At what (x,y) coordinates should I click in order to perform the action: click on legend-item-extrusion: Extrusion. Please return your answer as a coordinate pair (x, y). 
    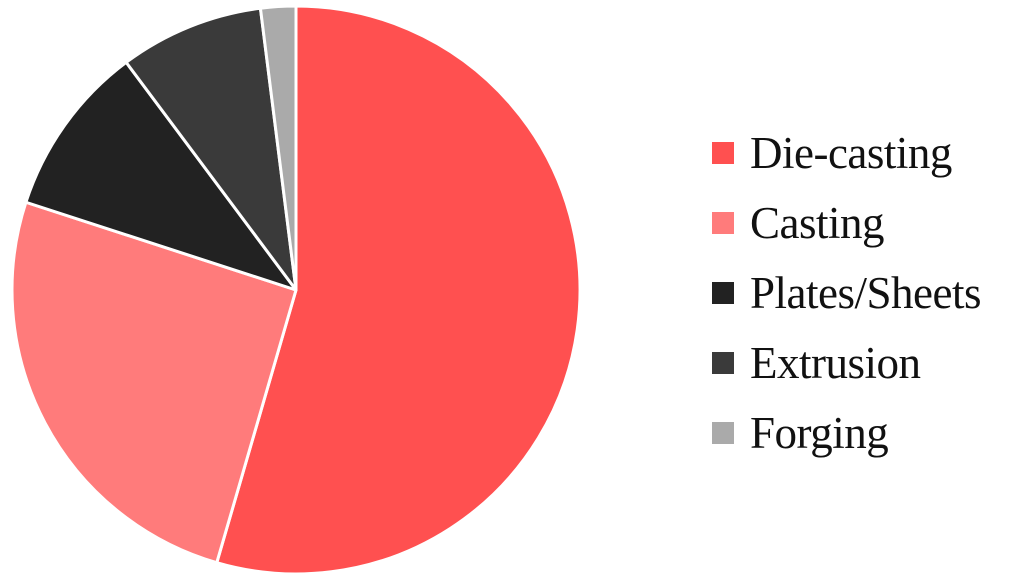
    Looking at the image, I should click on (869, 363).